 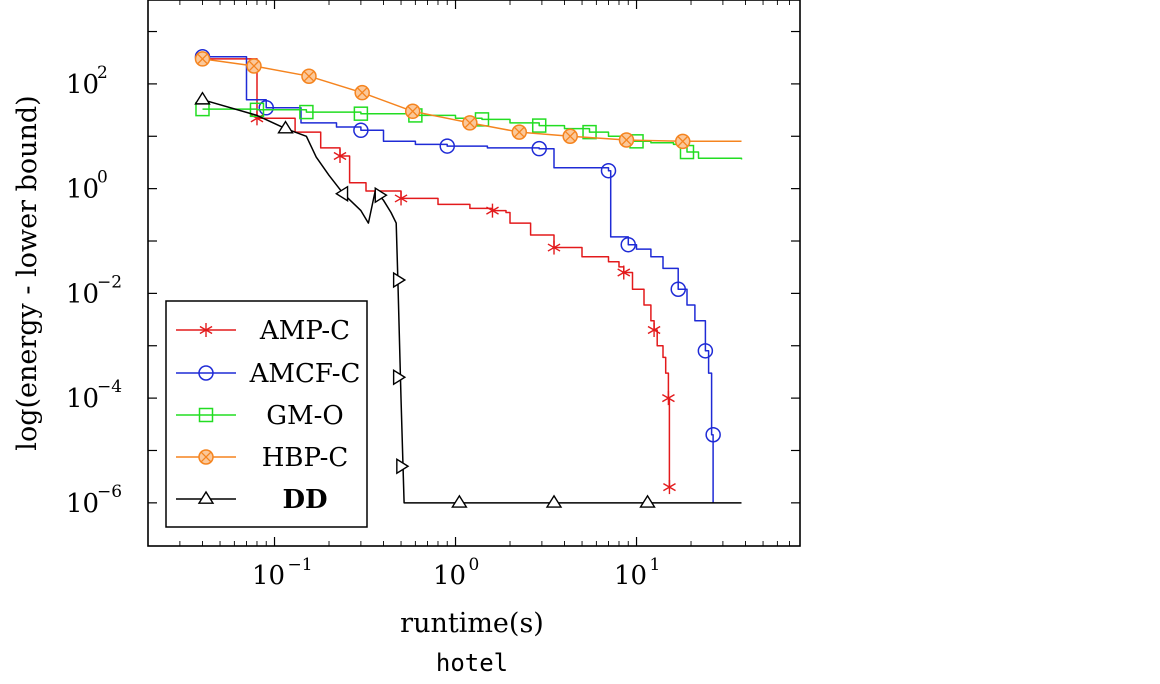 What do you see at coordinates (468, 100) in the screenshot?
I see `series-HBP-C` at bounding box center [468, 100].